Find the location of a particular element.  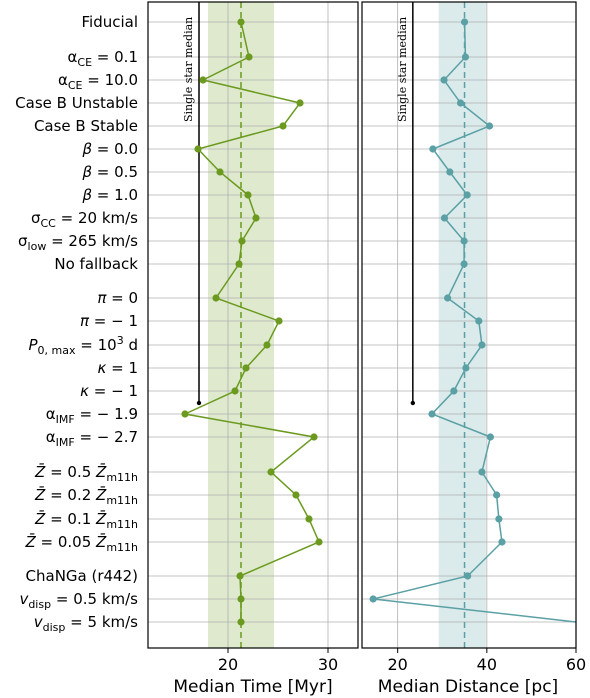

x-tick-label: 60 is located at coordinates (576, 664).